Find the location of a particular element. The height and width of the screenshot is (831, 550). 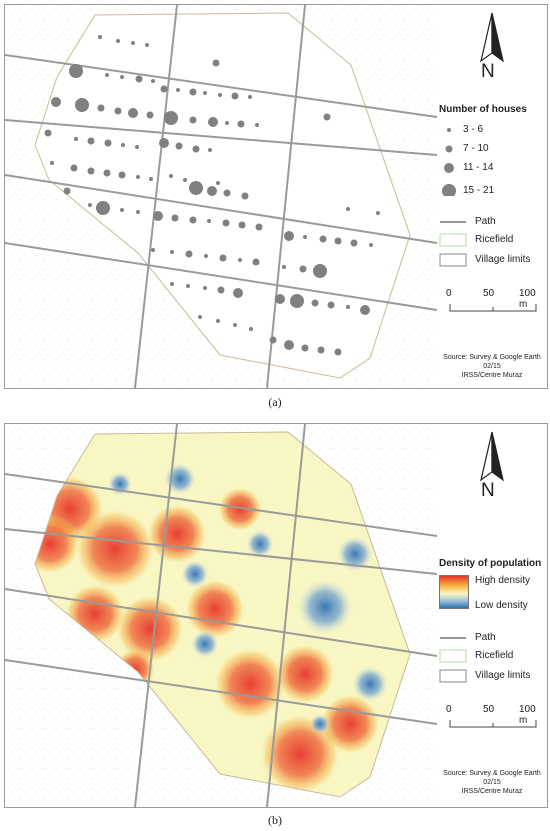

legend-title: Number of houses is located at coordinates (483, 109).